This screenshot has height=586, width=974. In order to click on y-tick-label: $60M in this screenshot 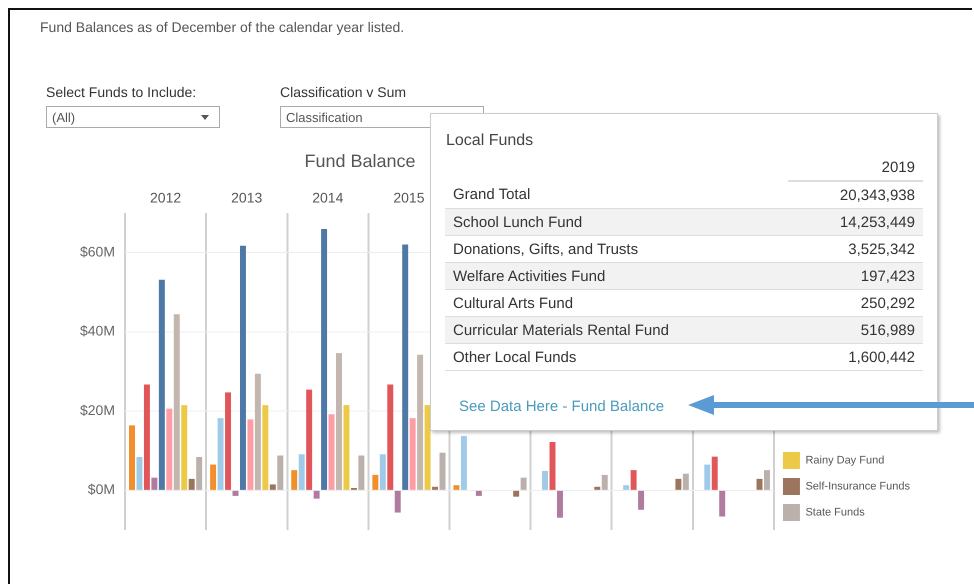, I will do `click(98, 251)`.